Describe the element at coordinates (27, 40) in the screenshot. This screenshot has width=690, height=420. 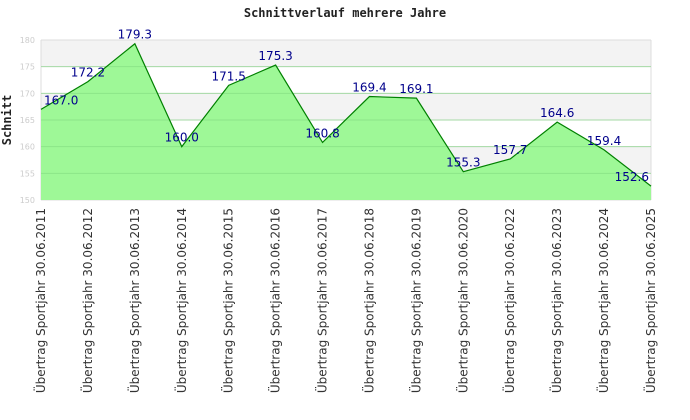
I see `y-tick-label: 180` at that location.